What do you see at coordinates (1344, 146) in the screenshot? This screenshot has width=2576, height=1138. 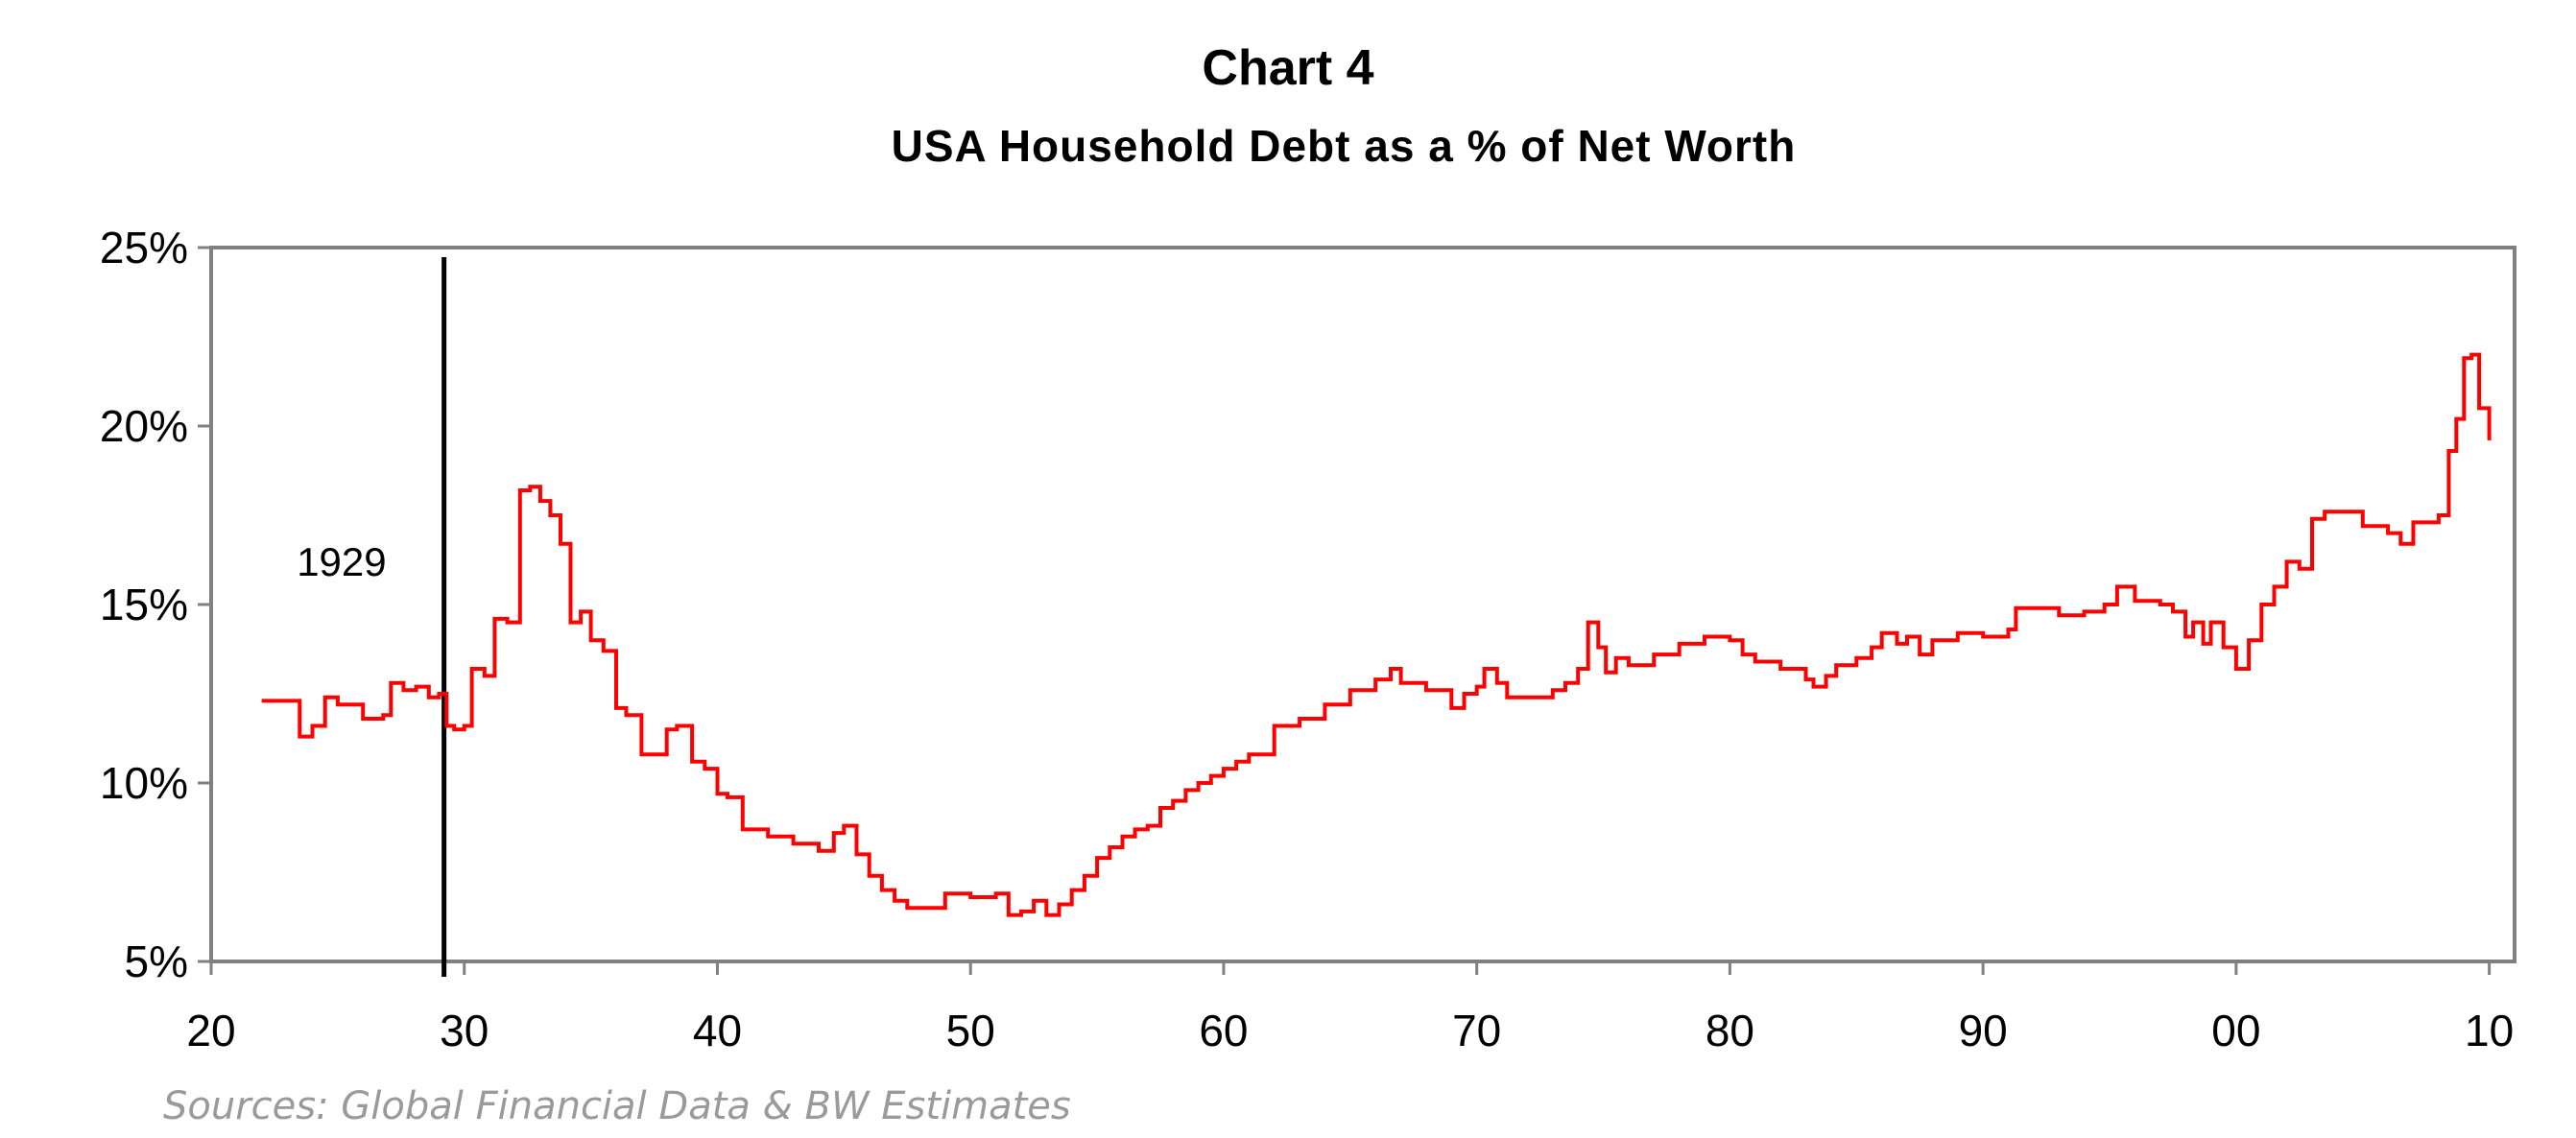 I see `chart-subtitle: USA Household Debt as a % of Net Worth` at bounding box center [1344, 146].